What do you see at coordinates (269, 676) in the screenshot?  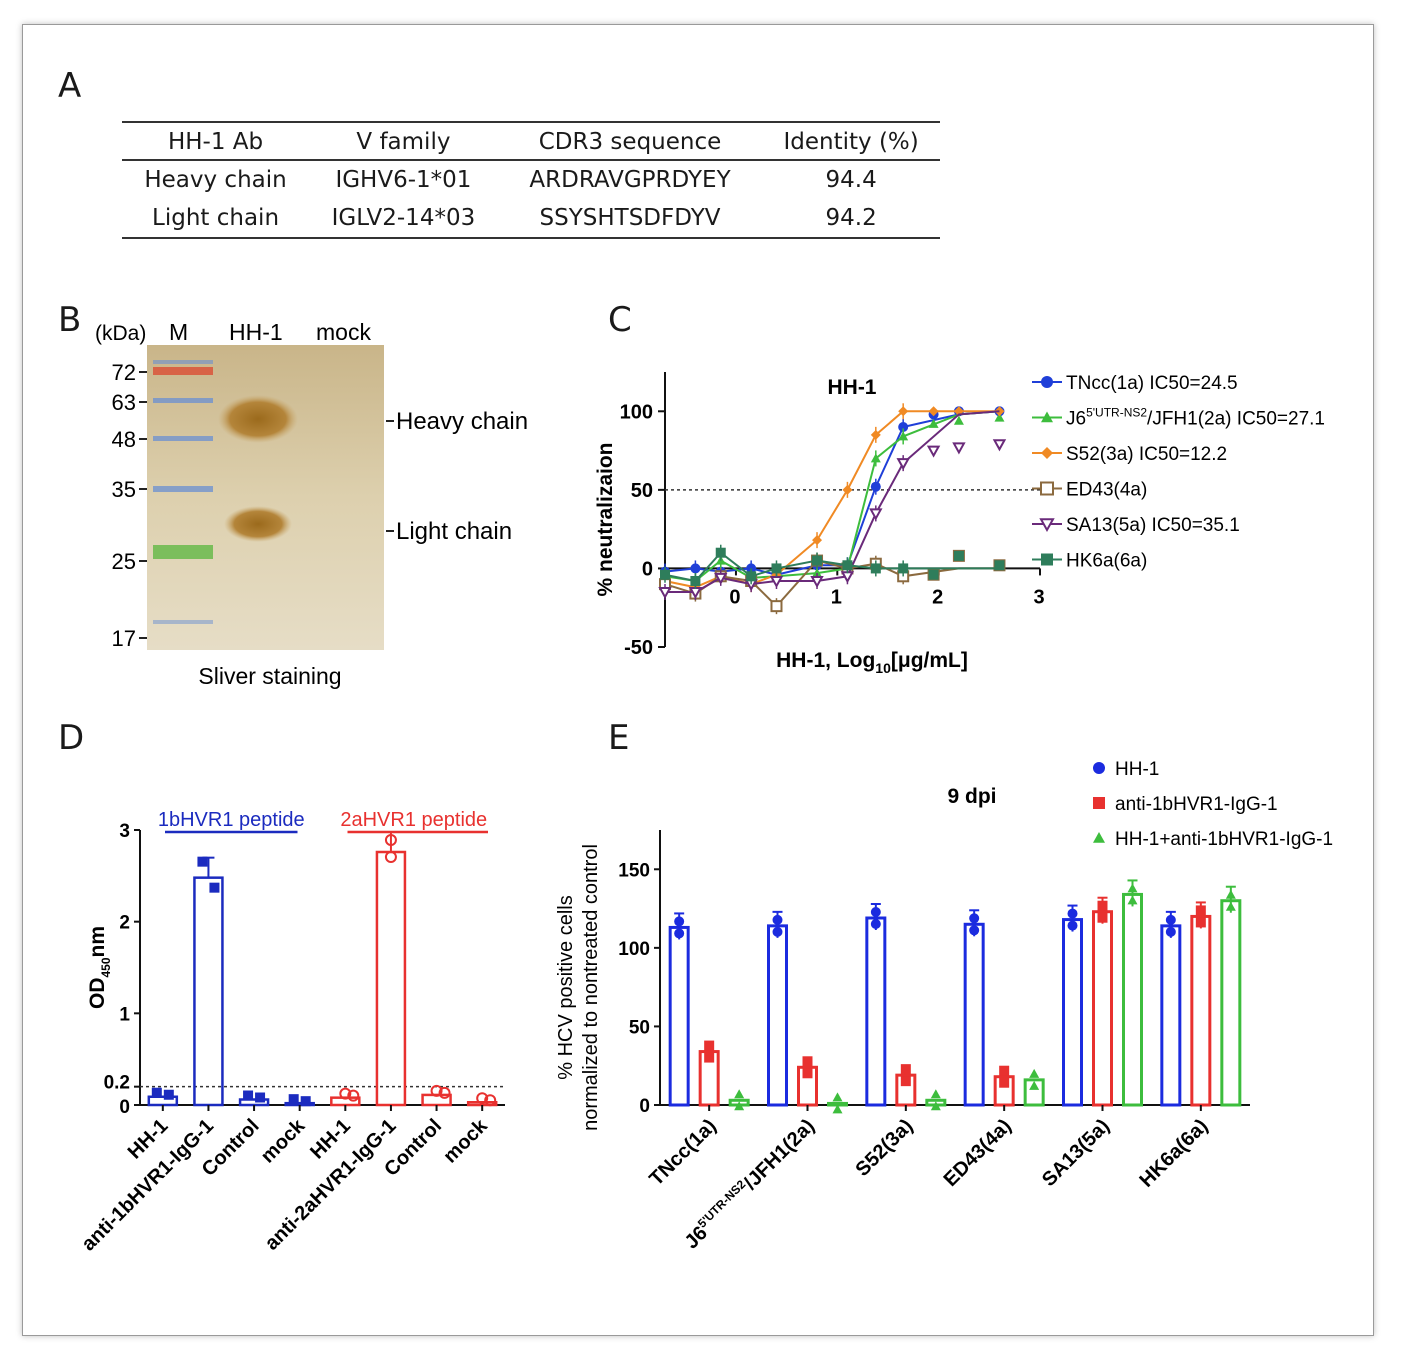 I see `gel-caption: Sliver staining` at bounding box center [269, 676].